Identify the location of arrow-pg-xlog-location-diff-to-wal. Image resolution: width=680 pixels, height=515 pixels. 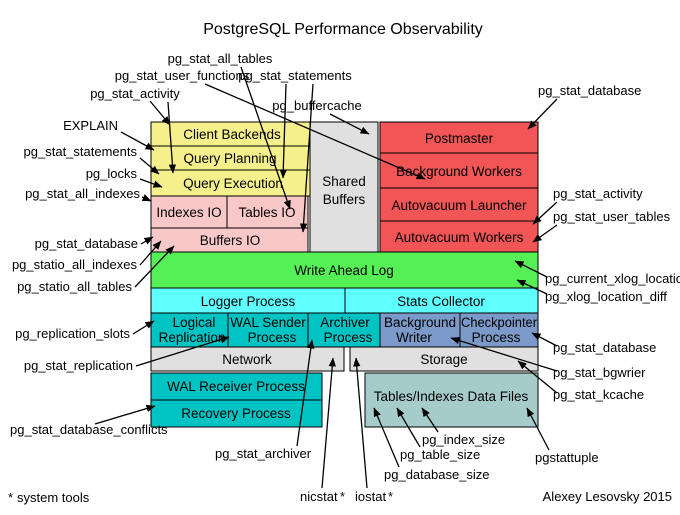
(532, 287).